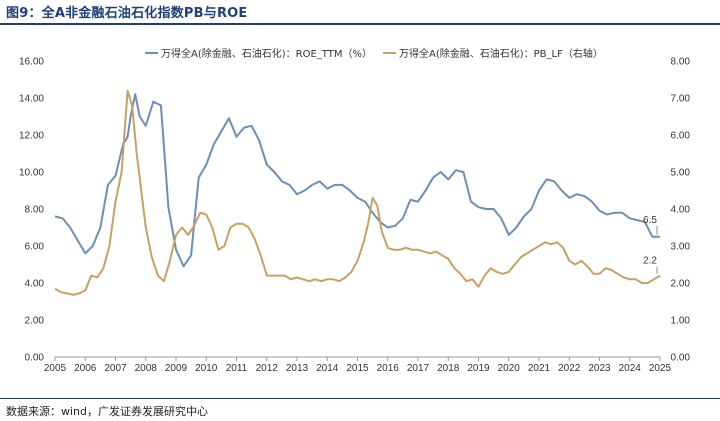 The width and height of the screenshot is (720, 421). What do you see at coordinates (681, 210) in the screenshot?
I see `y-right-tick-label: 4.00` at bounding box center [681, 210].